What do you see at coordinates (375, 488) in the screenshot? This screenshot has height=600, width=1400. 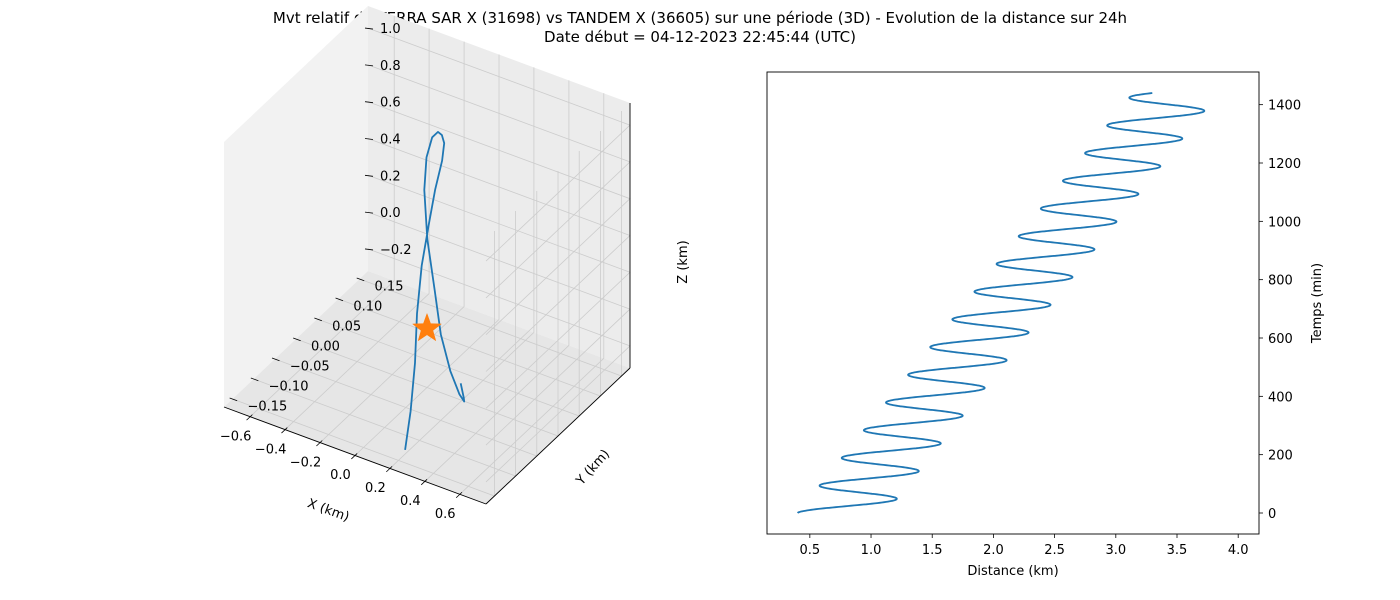 I see `x-tick-label: 0.2` at bounding box center [375, 488].